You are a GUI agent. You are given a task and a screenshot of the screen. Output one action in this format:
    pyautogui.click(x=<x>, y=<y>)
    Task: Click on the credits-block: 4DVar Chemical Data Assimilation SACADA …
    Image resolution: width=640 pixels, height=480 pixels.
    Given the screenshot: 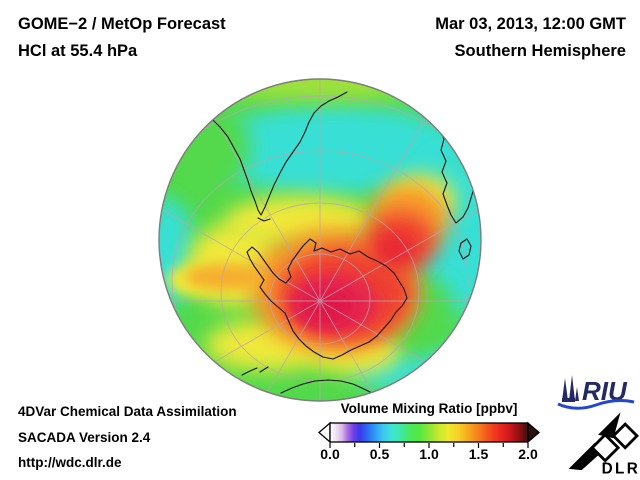 What is the action you would take?
    pyautogui.click(x=127, y=437)
    